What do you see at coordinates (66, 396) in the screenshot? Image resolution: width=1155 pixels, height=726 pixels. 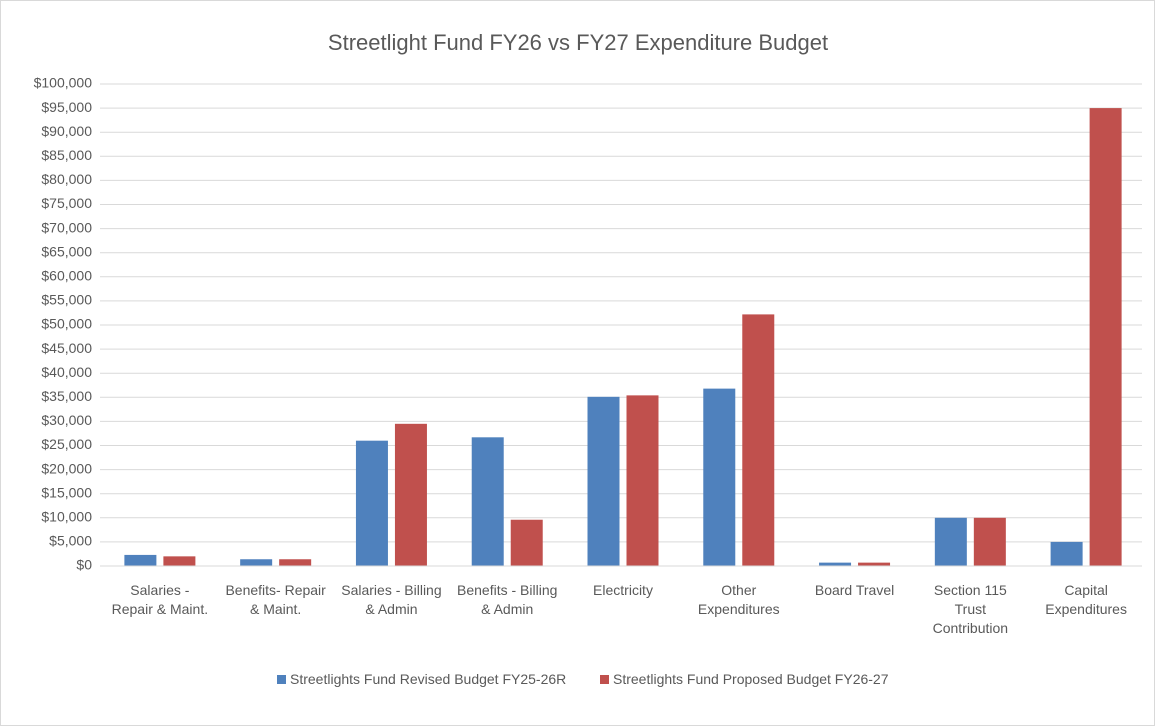 I see `y-tick-label: $35,000` at bounding box center [66, 396].